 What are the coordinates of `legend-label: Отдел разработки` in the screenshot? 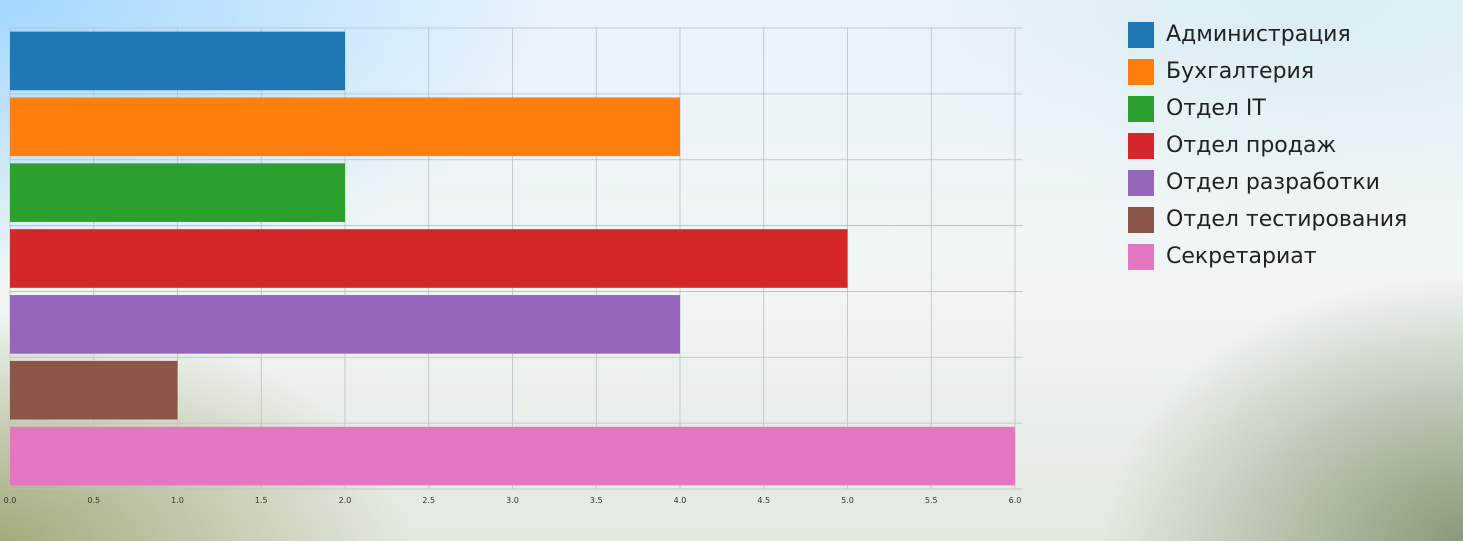 It's located at (1273, 182).